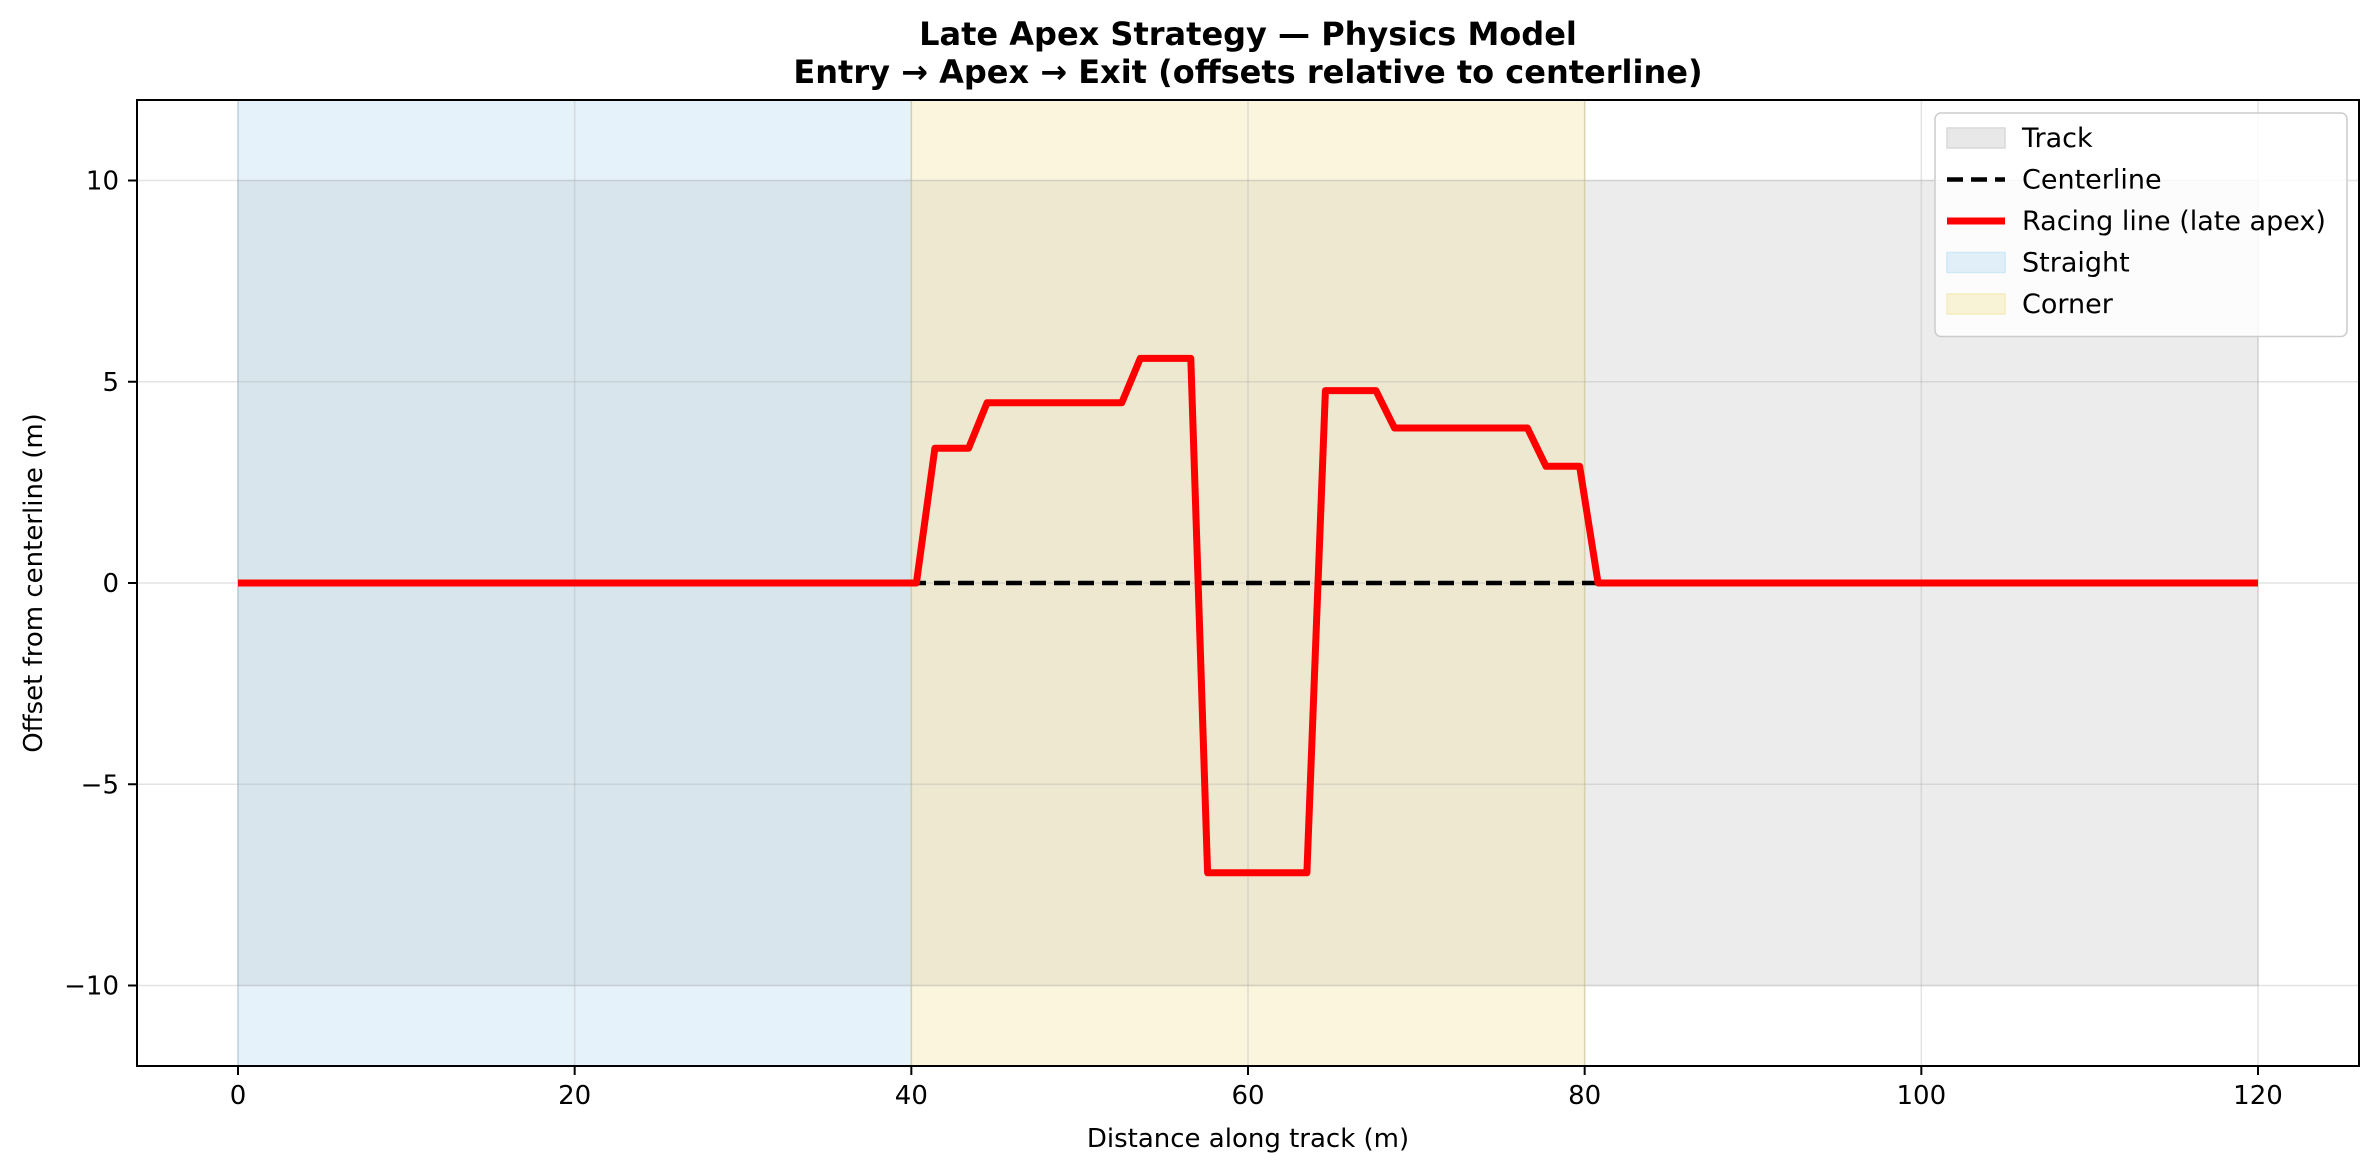  I want to click on legend-swatch-corner, so click(1976, 304).